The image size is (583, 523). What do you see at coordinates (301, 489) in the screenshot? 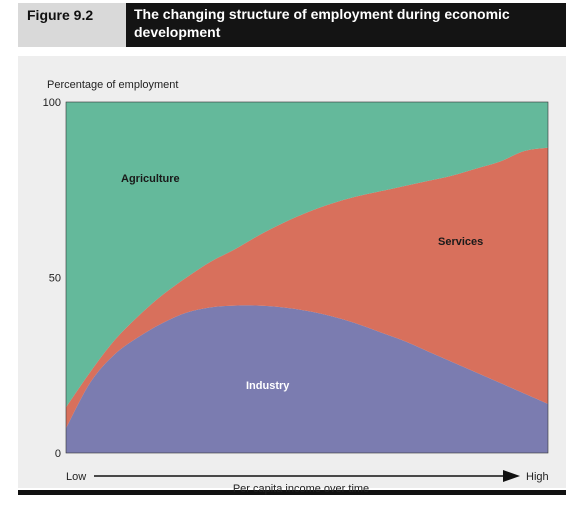
I see `x-axis-label: Per capita income over time` at bounding box center [301, 489].